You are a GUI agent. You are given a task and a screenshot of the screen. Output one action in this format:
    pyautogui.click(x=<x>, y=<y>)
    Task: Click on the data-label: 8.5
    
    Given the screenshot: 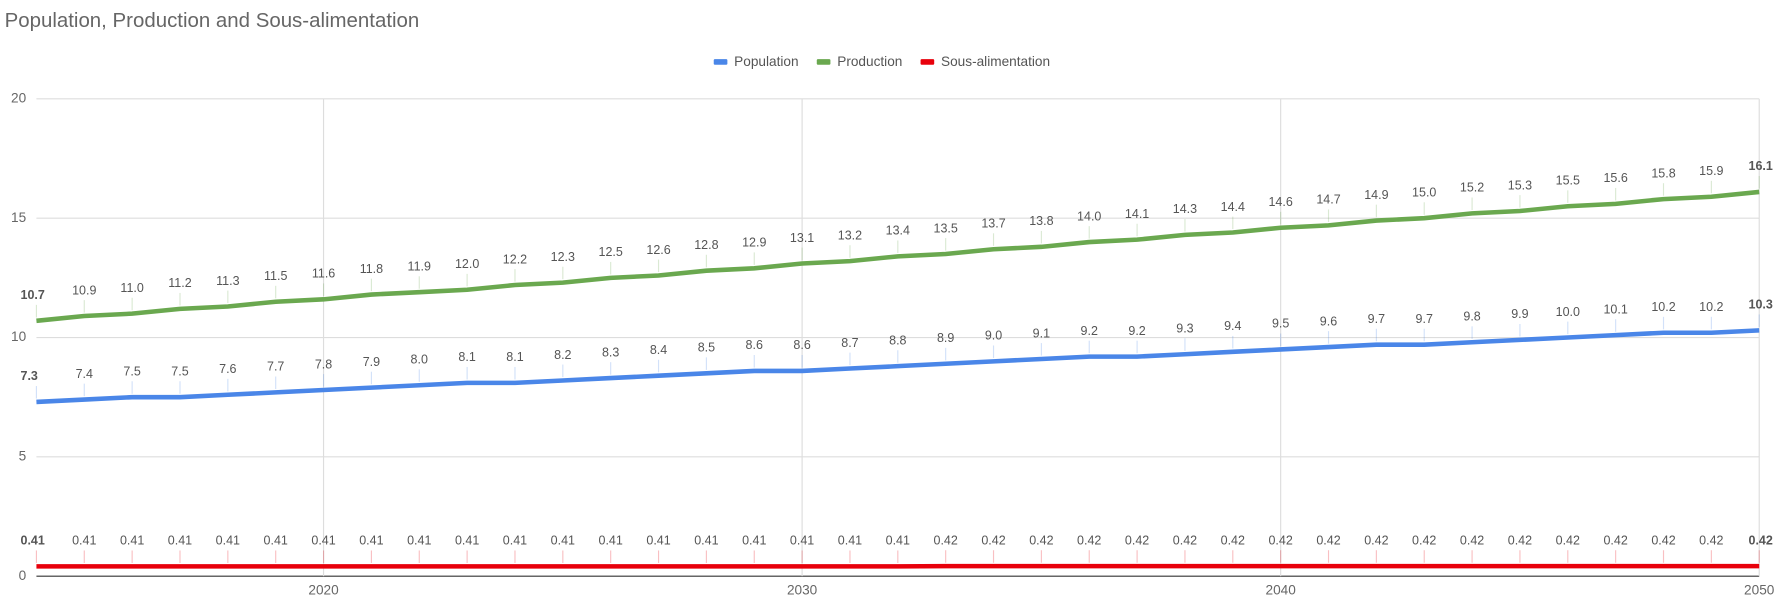 What is the action you would take?
    pyautogui.click(x=706, y=348)
    